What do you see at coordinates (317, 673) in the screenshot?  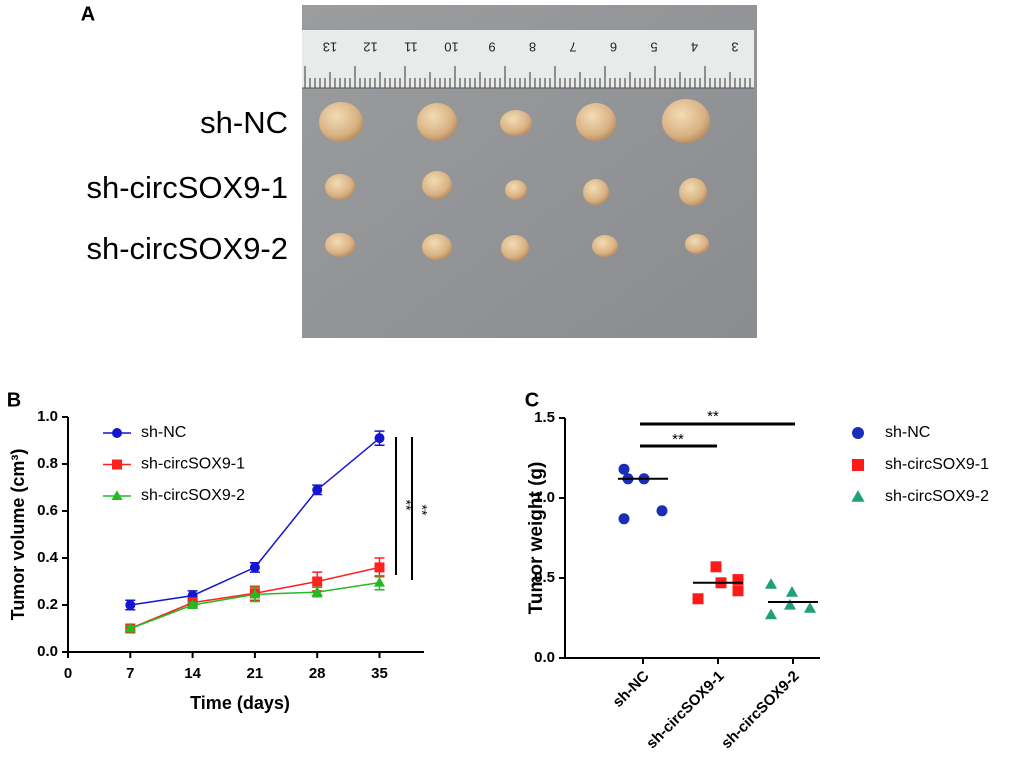 I see `x-tick-label: 28` at bounding box center [317, 673].